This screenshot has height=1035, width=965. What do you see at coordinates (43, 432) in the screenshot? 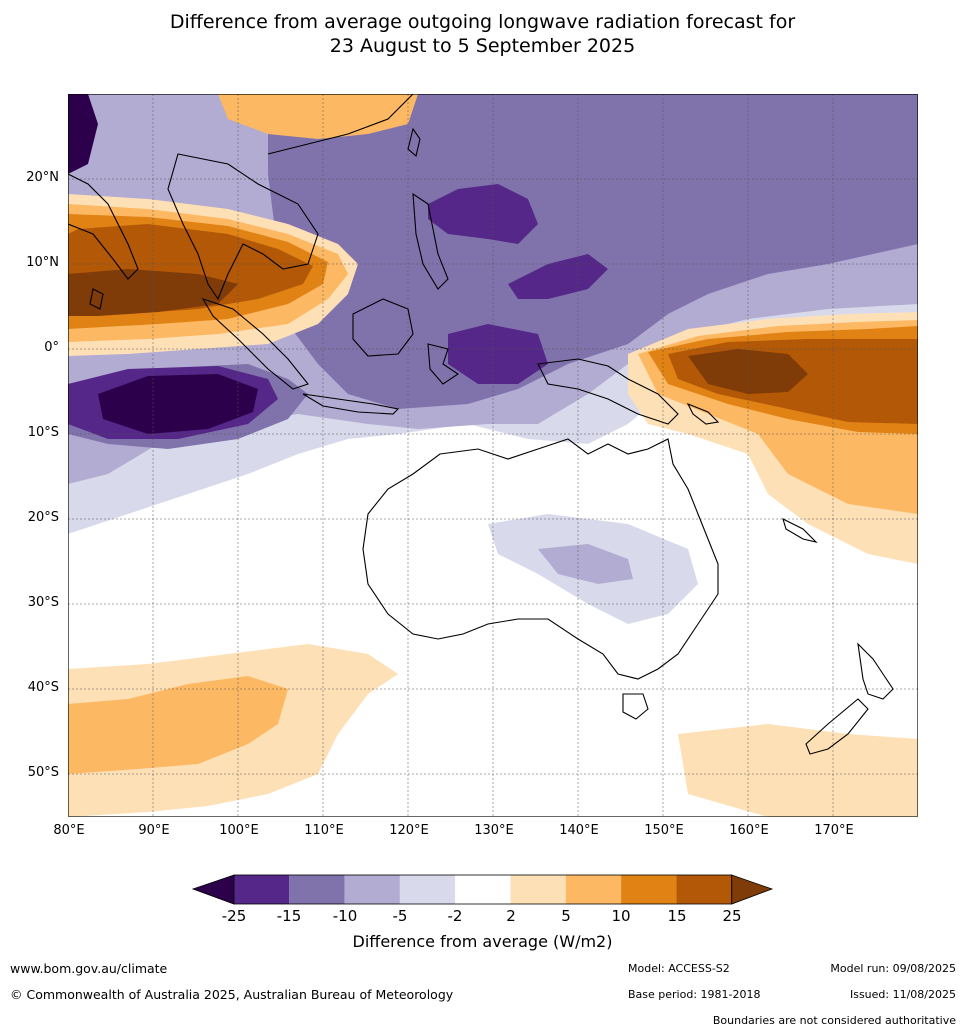
I see `lat-label: 10°S` at bounding box center [43, 432].